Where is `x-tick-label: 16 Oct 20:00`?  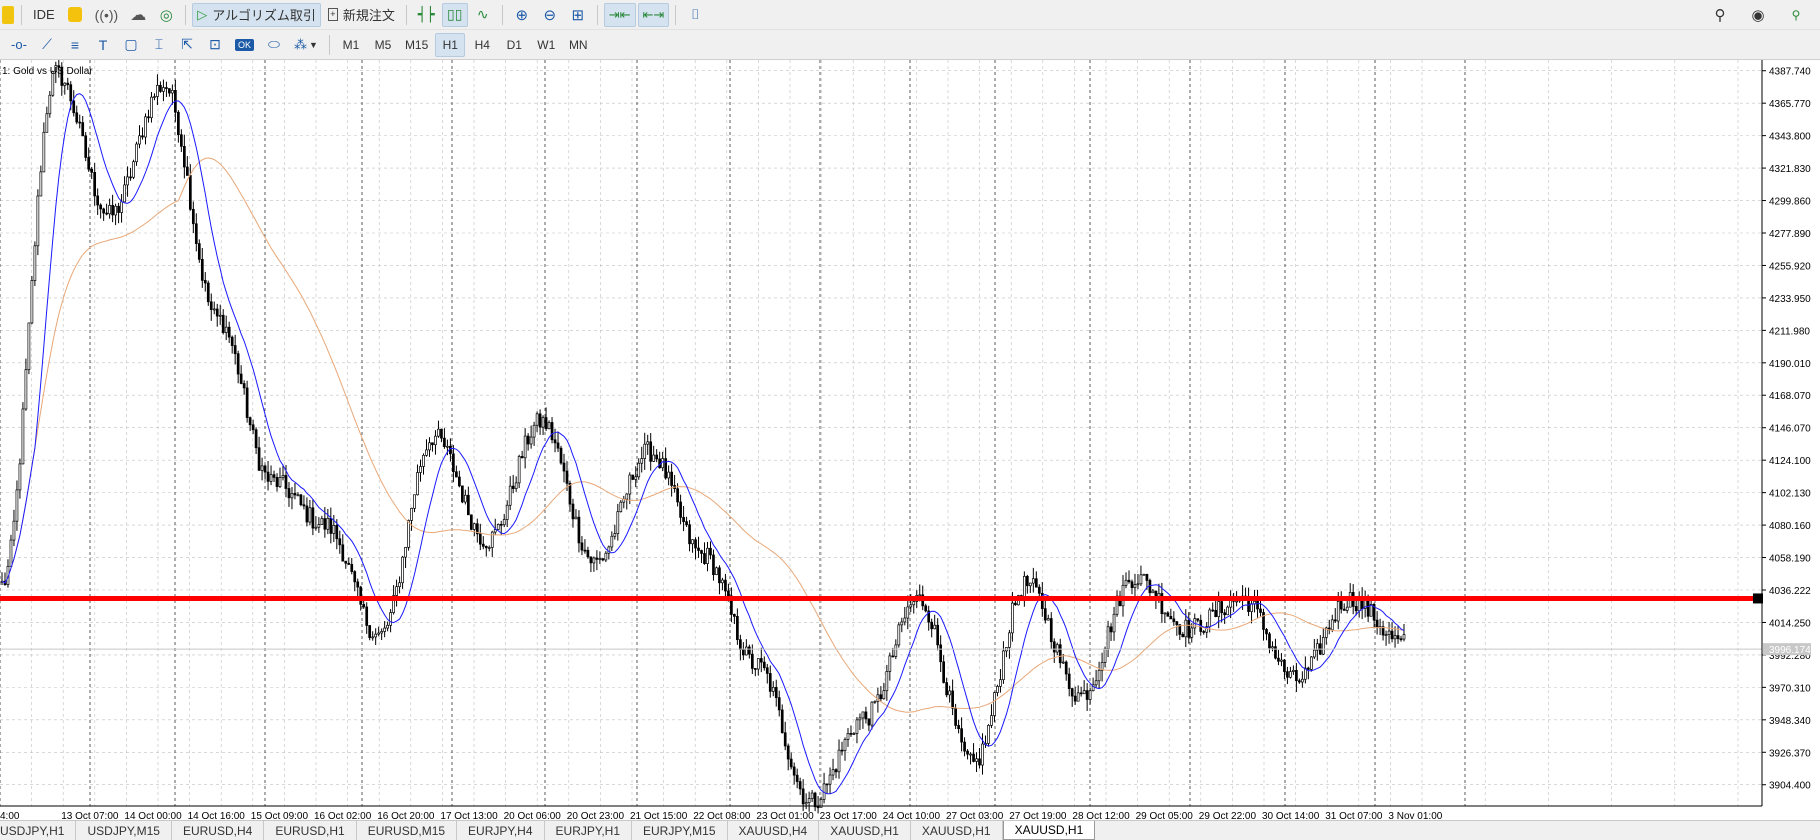 x-tick-label: 16 Oct 20:00 is located at coordinates (406, 816).